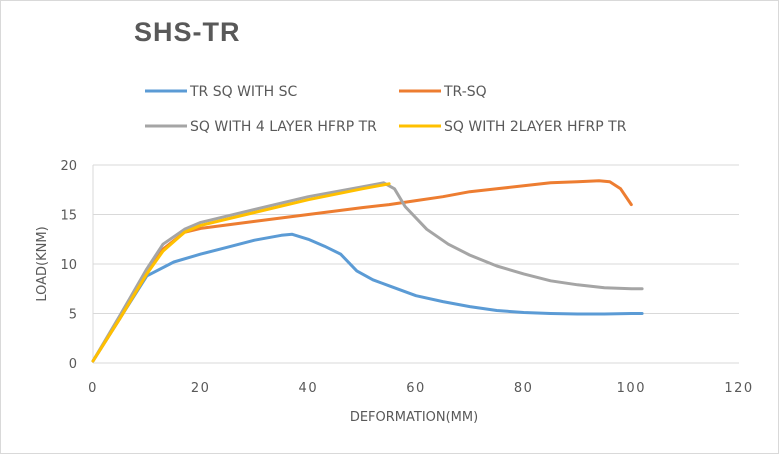 The height and width of the screenshot is (454, 779). What do you see at coordinates (68, 166) in the screenshot?
I see `y-tick-label: 20` at bounding box center [68, 166].